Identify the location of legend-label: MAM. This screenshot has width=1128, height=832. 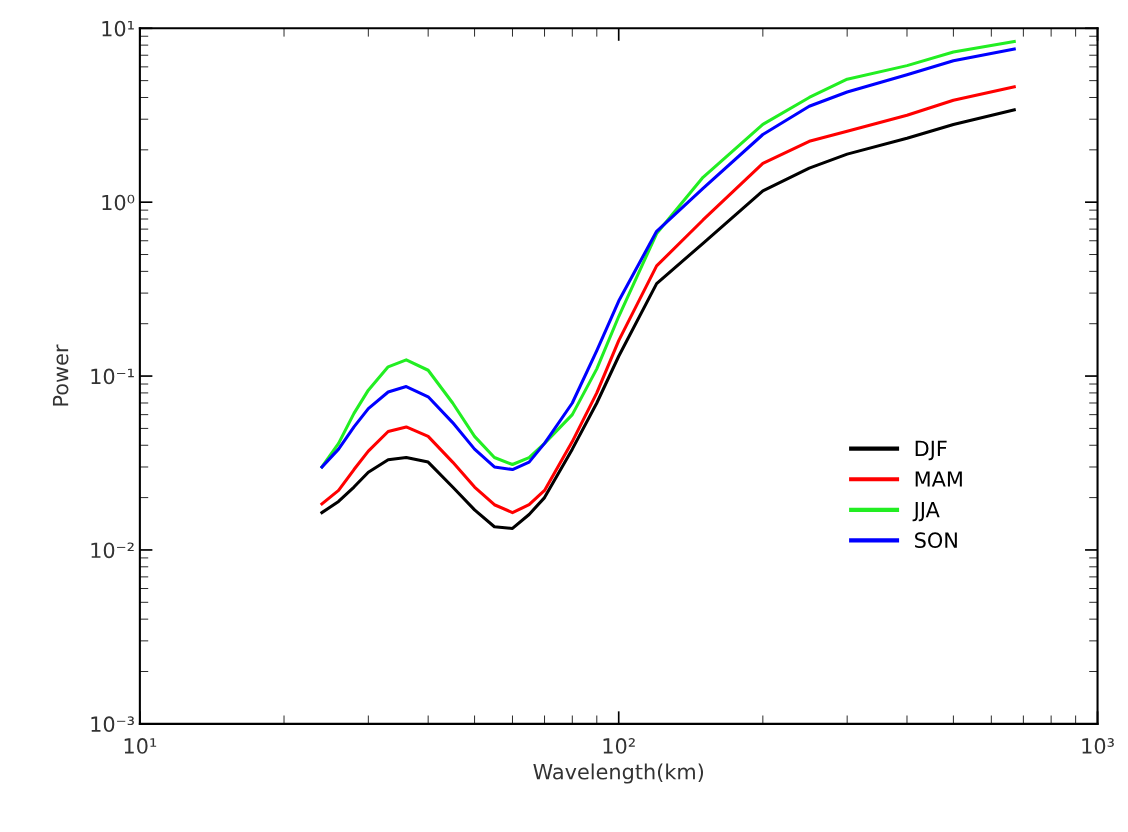
(938, 479).